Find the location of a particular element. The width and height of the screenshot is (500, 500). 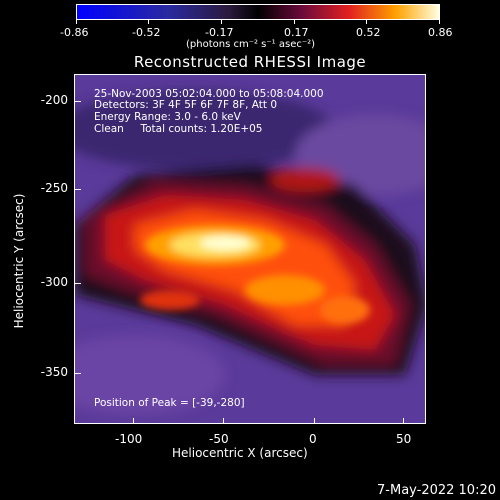

y-tick-wrap: -200 is located at coordinates (44, 103).